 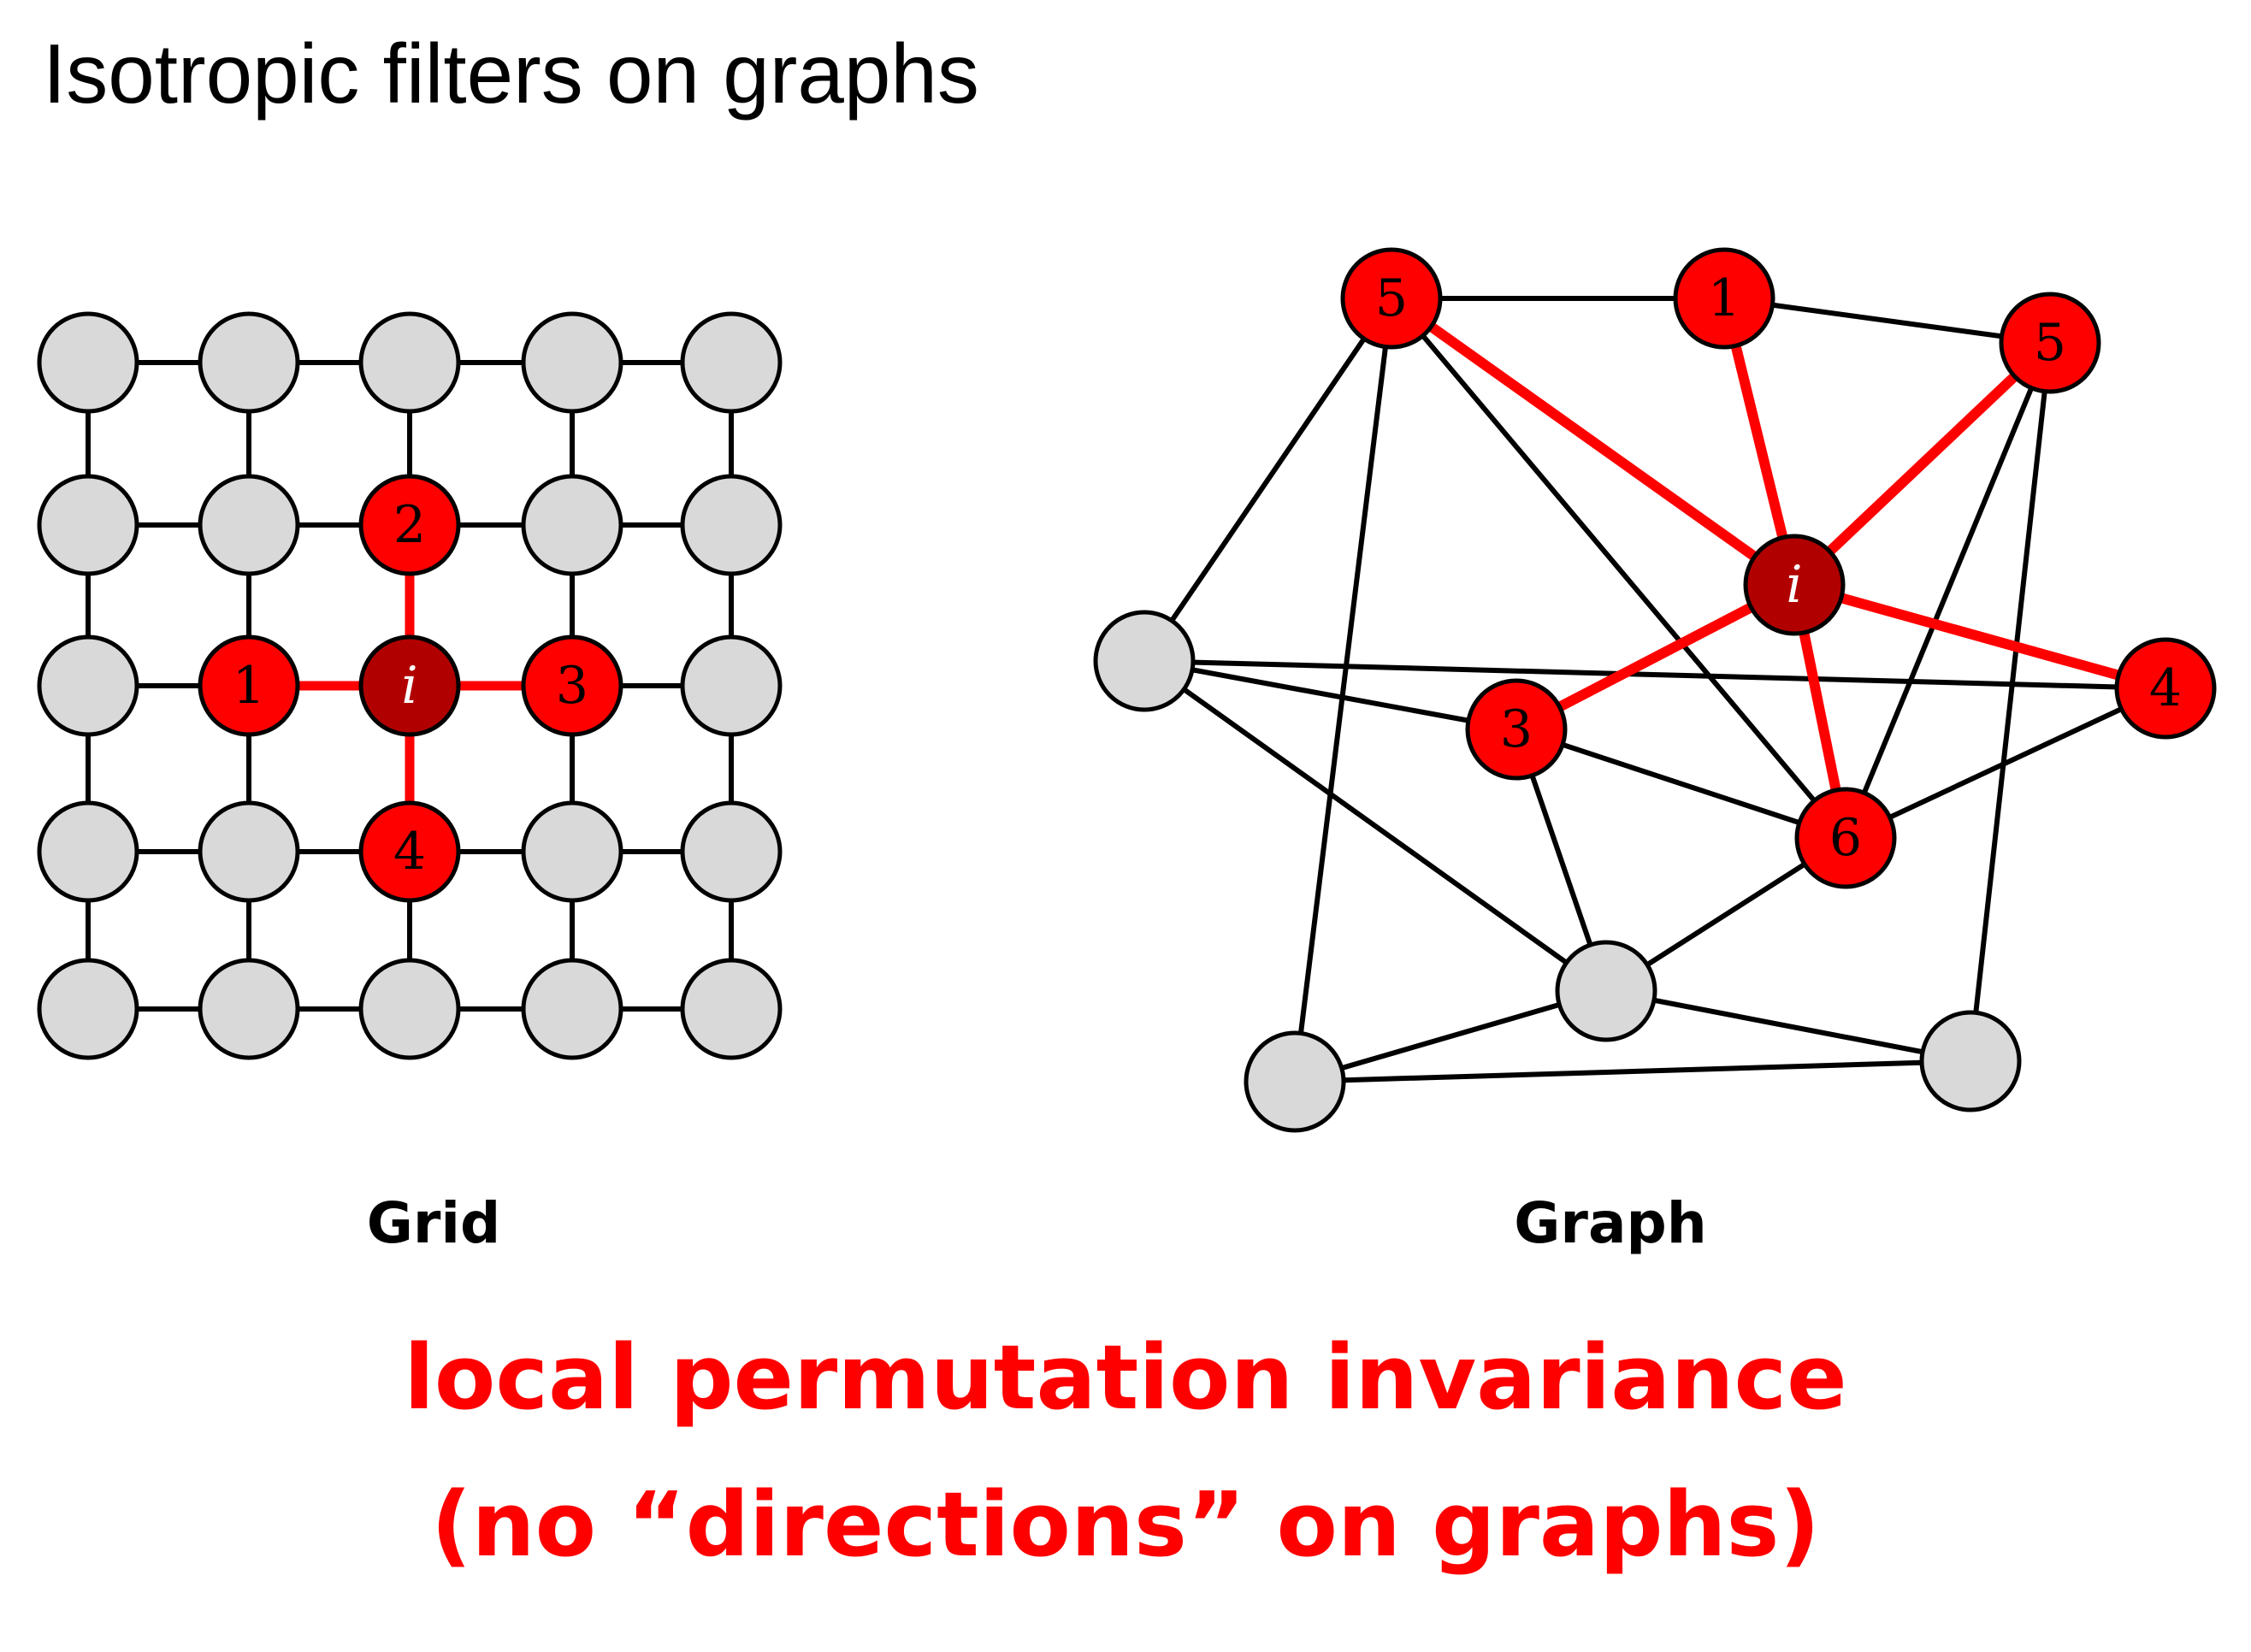 I want to click on graph-node-neighbor-4: 4, so click(x=2165, y=688).